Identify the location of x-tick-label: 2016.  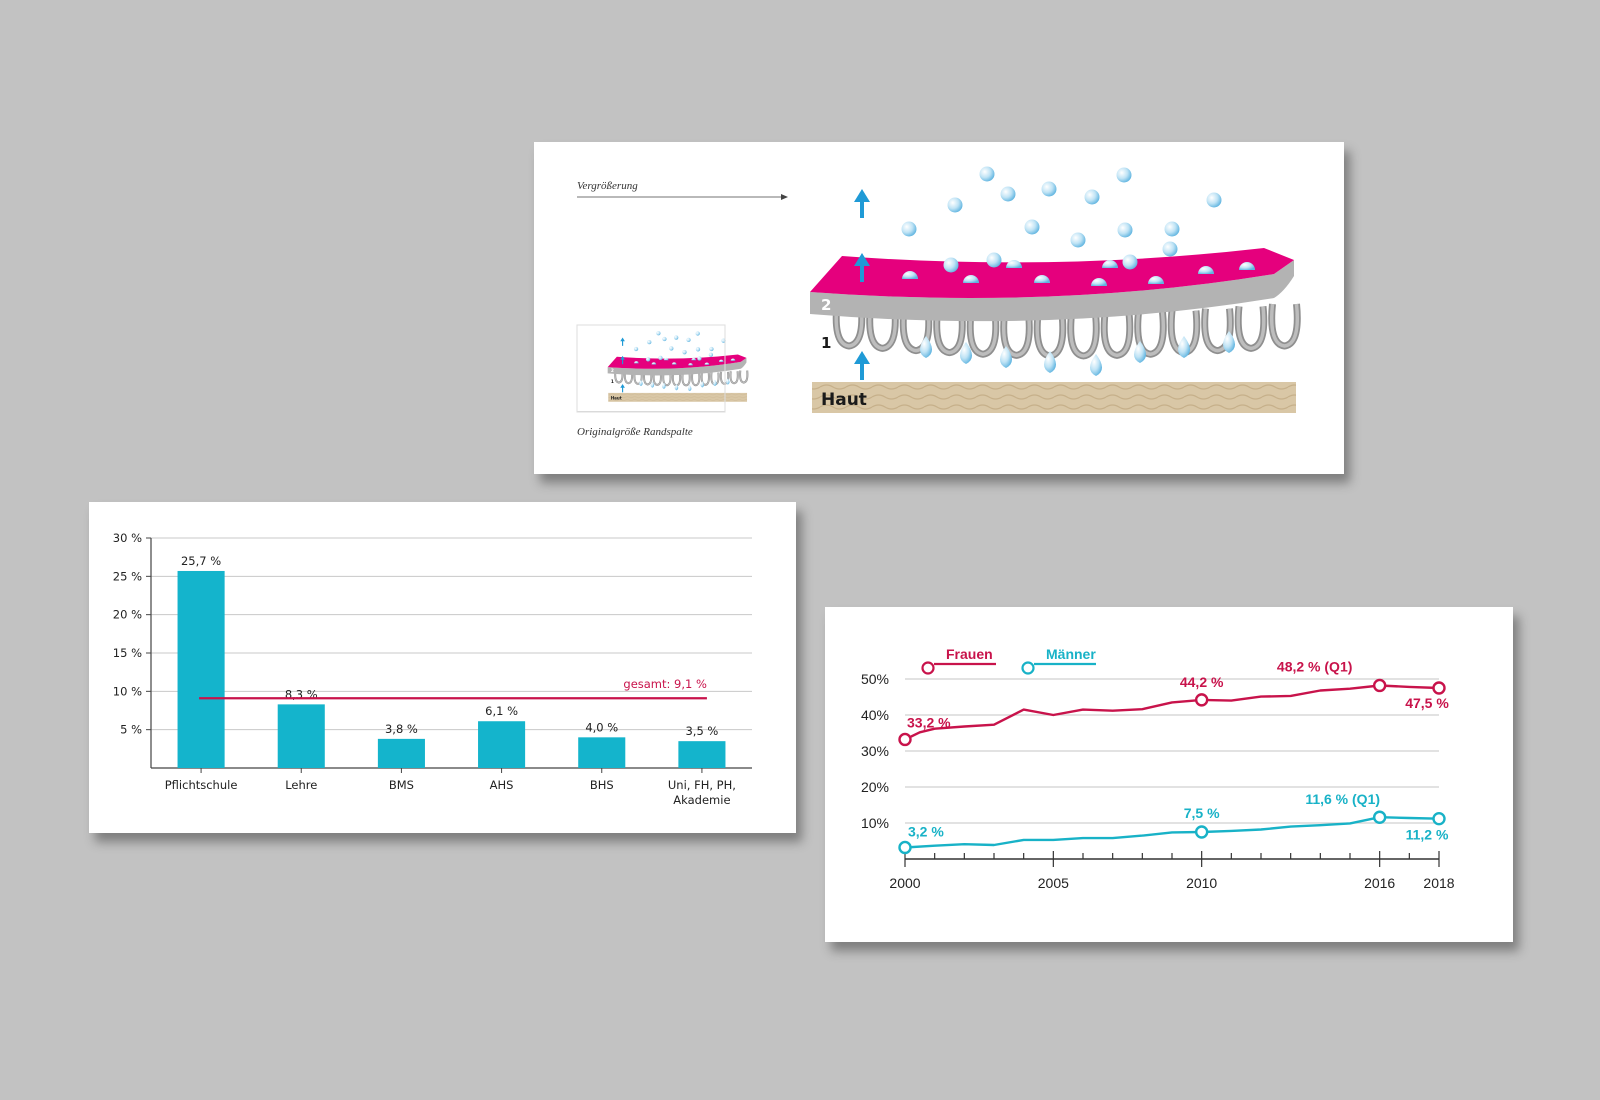
(1379, 883).